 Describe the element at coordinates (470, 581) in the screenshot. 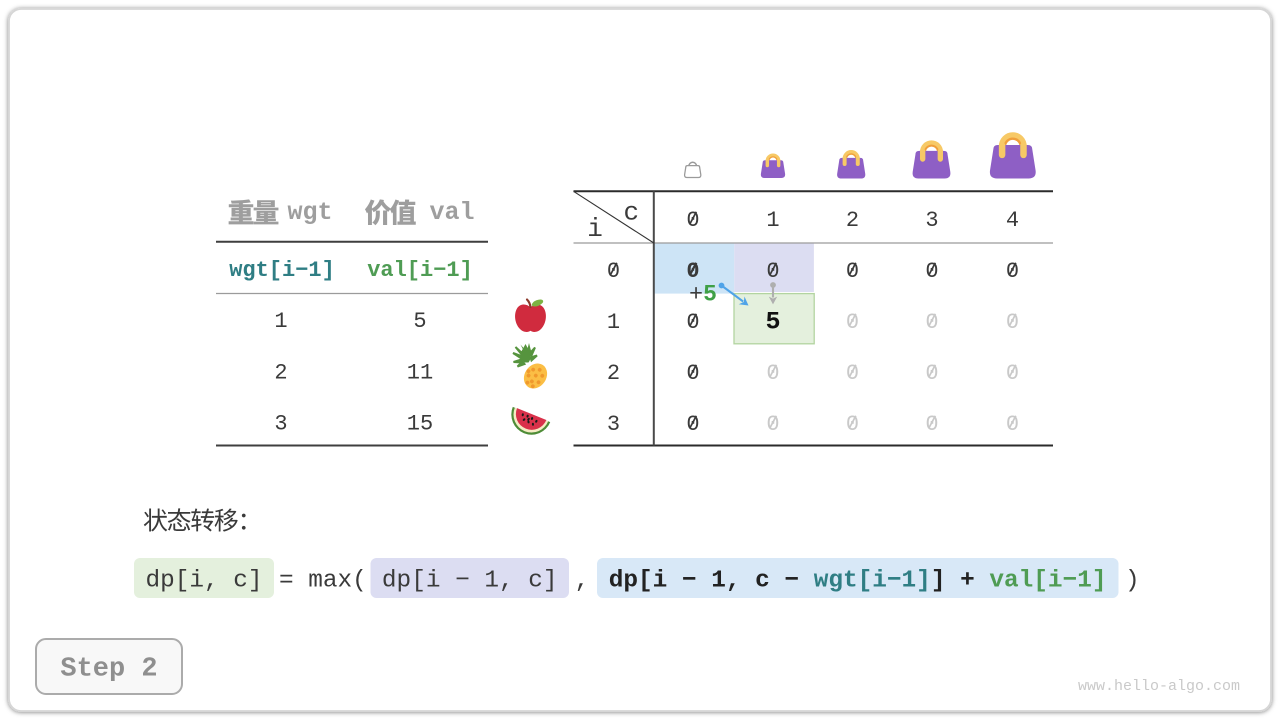

I see `svg-text: dp[i − 1, c]` at that location.